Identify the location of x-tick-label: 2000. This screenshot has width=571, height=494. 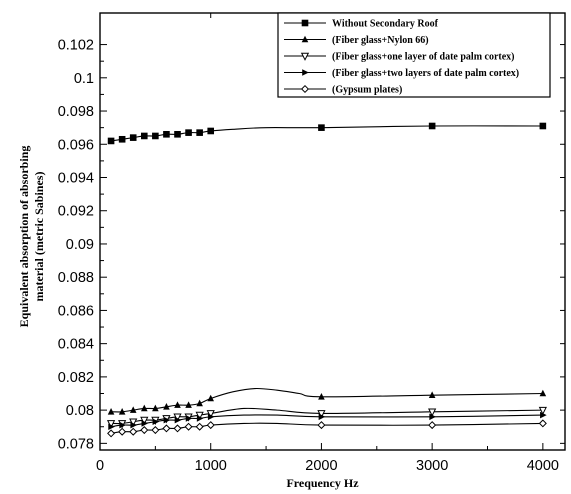
(321, 466).